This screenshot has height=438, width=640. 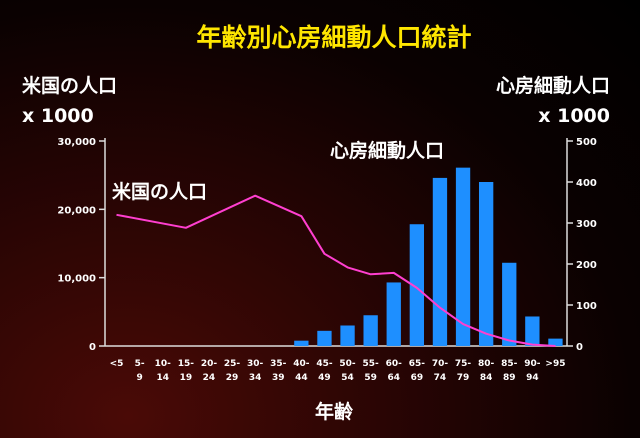 What do you see at coordinates (417, 378) in the screenshot?
I see `x-tick-label: 69` at bounding box center [417, 378].